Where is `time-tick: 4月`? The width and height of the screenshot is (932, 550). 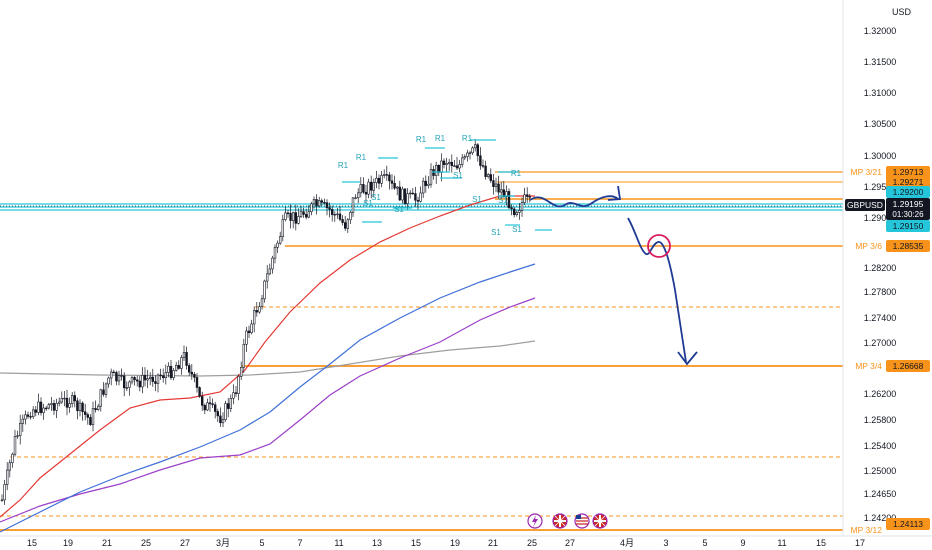 time-tick: 4月 is located at coordinates (627, 543).